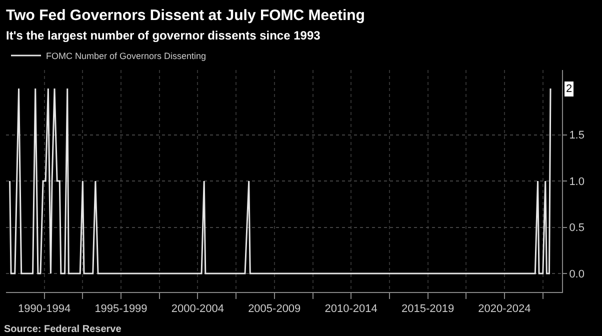 This screenshot has width=602, height=336. I want to click on x-tick-label: 2010-2014, so click(351, 309).